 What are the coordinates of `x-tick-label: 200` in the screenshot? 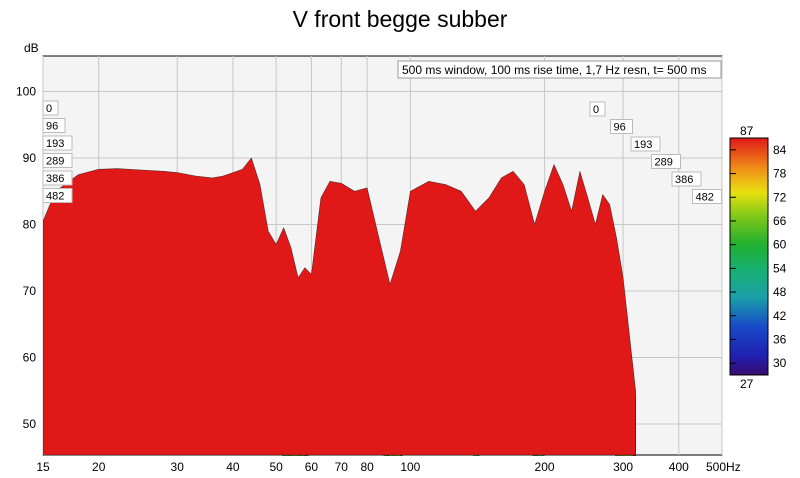 It's located at (545, 467).